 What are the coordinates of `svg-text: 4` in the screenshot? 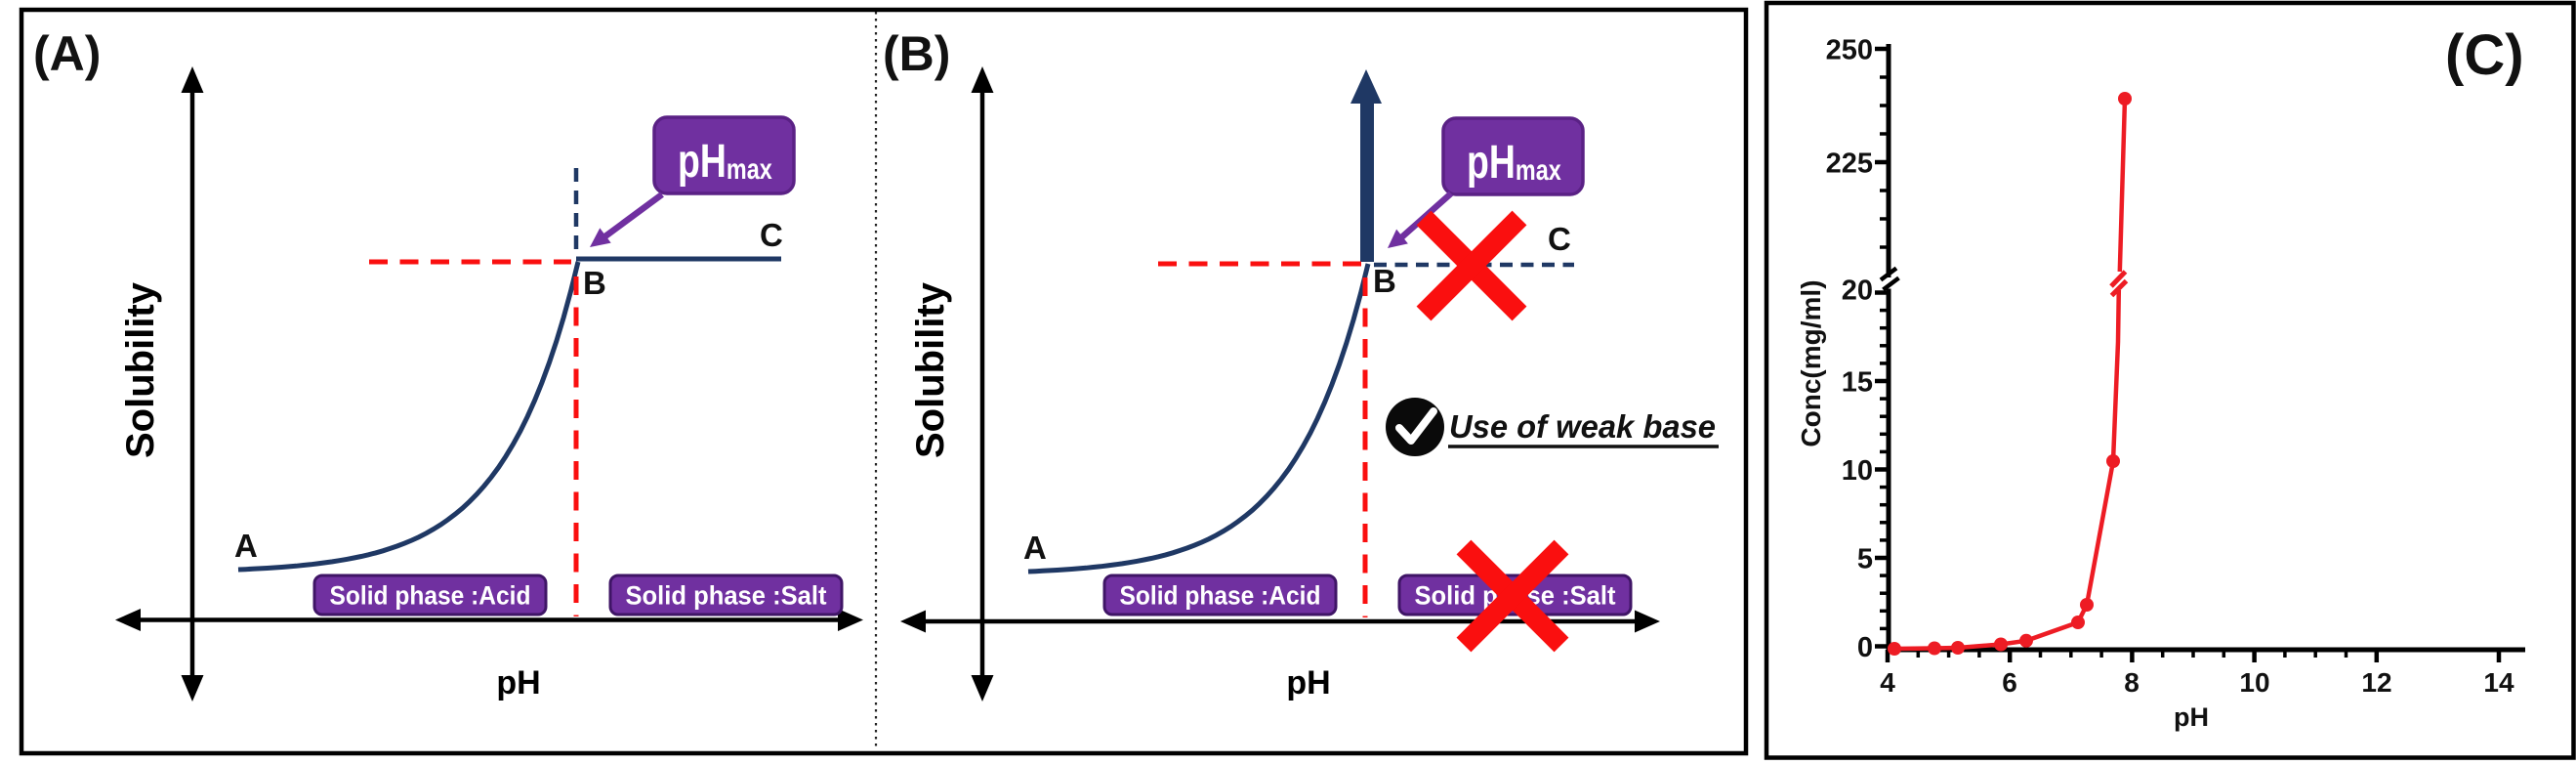 It's located at (1887, 682).